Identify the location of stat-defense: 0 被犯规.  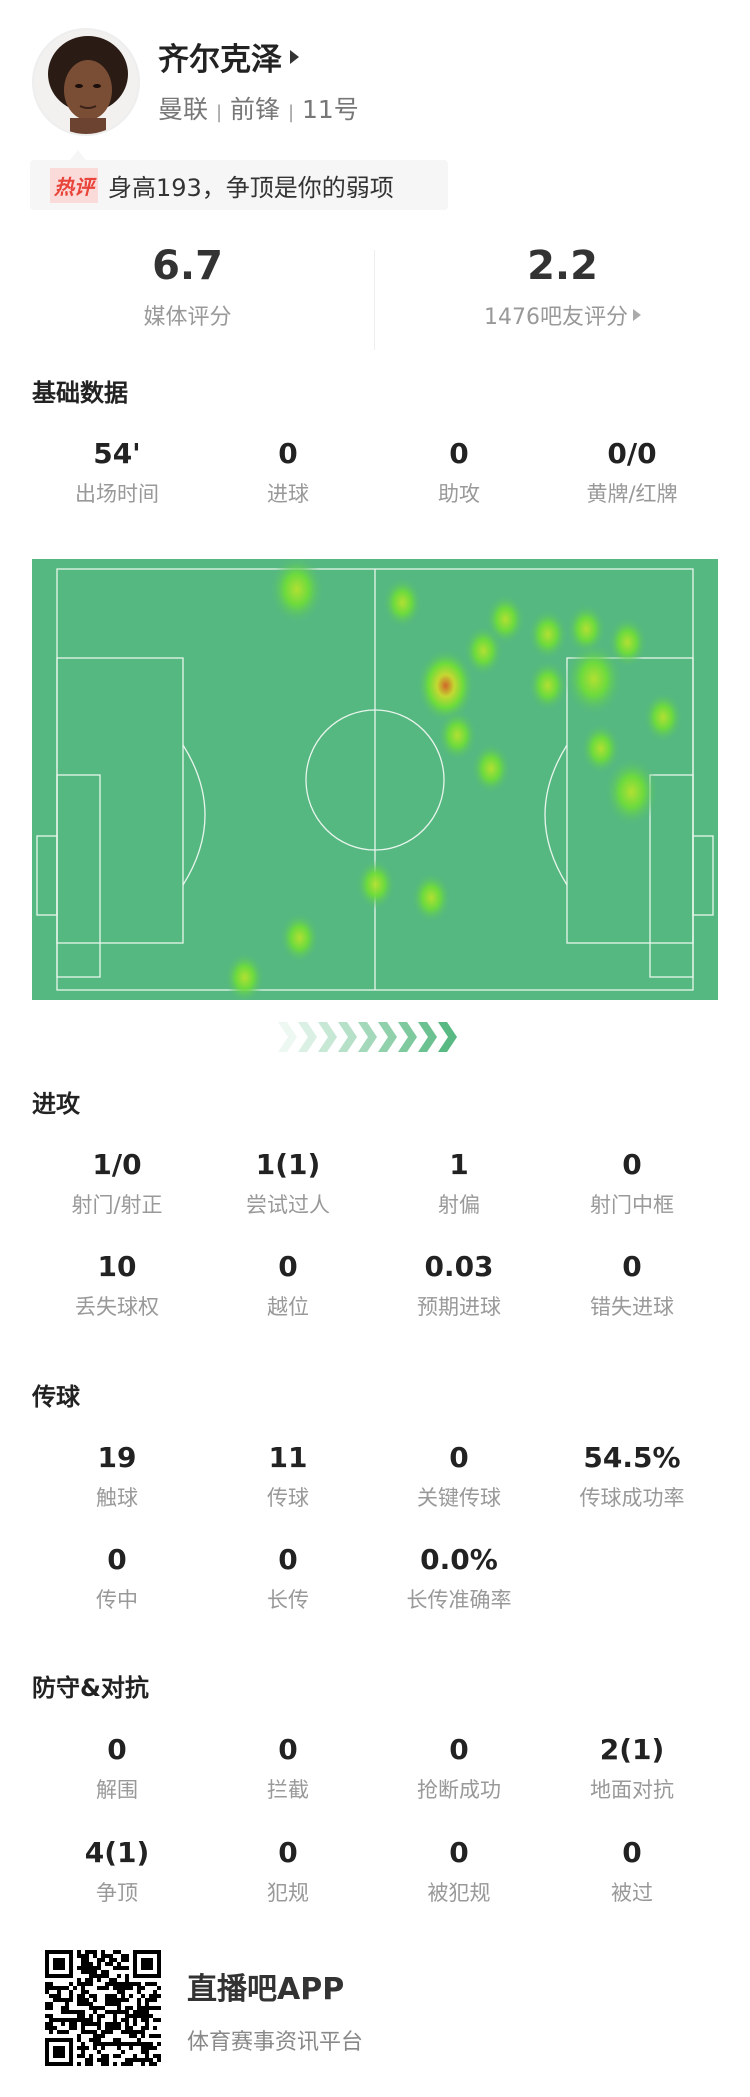
(459, 1871).